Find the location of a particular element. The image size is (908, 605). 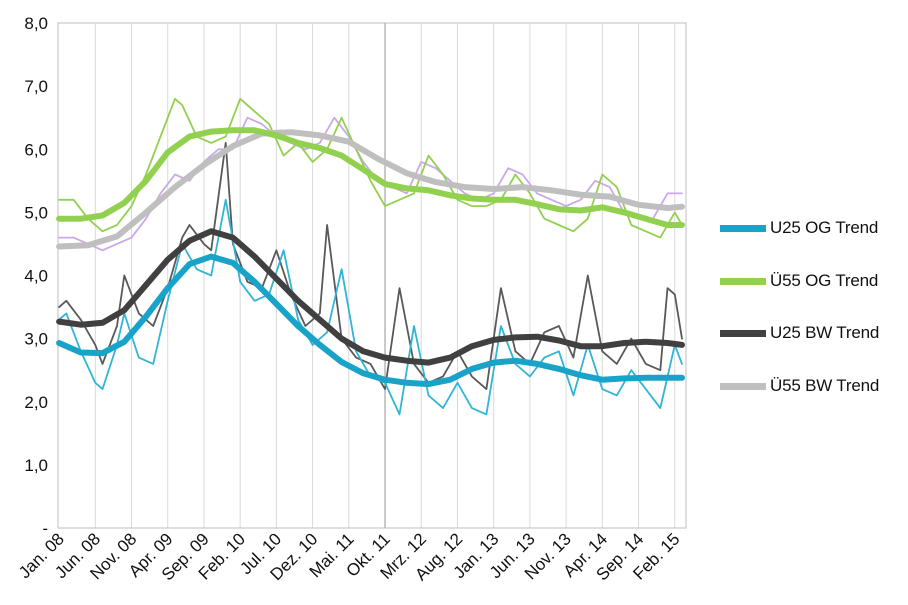

legend-item-u55-og-trend: Ü55 OG Trend is located at coordinates (799, 281).